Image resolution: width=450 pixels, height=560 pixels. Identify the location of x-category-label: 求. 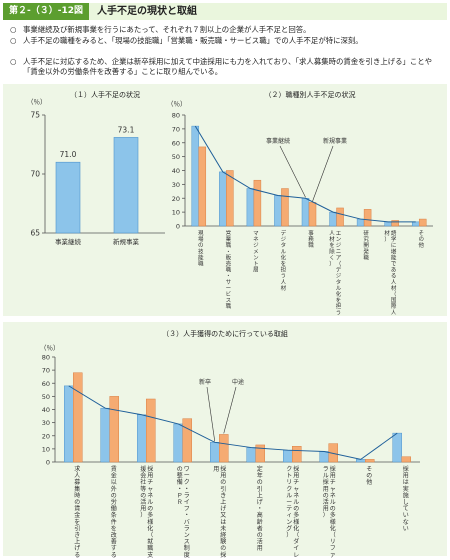
(77, 469).